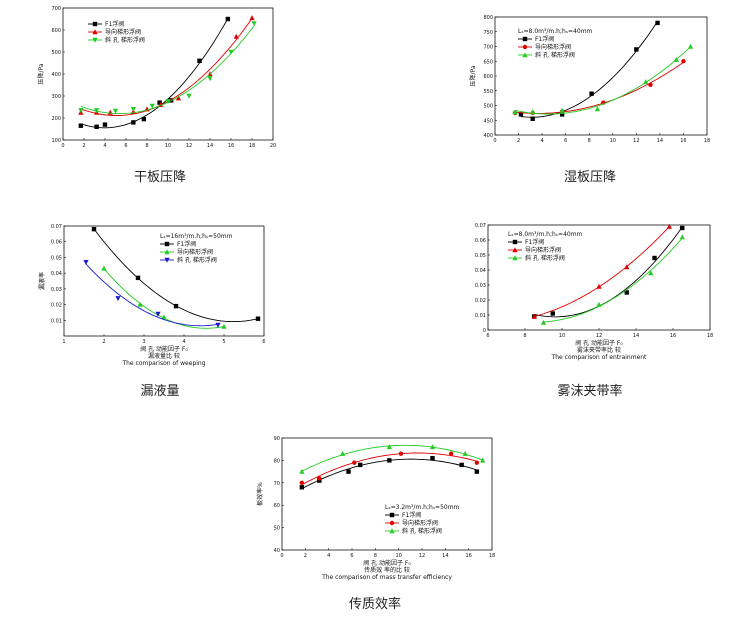 This screenshot has width=732, height=617. Describe the element at coordinates (56, 53) in the screenshot. I see `y-tick-label: 500` at that location.